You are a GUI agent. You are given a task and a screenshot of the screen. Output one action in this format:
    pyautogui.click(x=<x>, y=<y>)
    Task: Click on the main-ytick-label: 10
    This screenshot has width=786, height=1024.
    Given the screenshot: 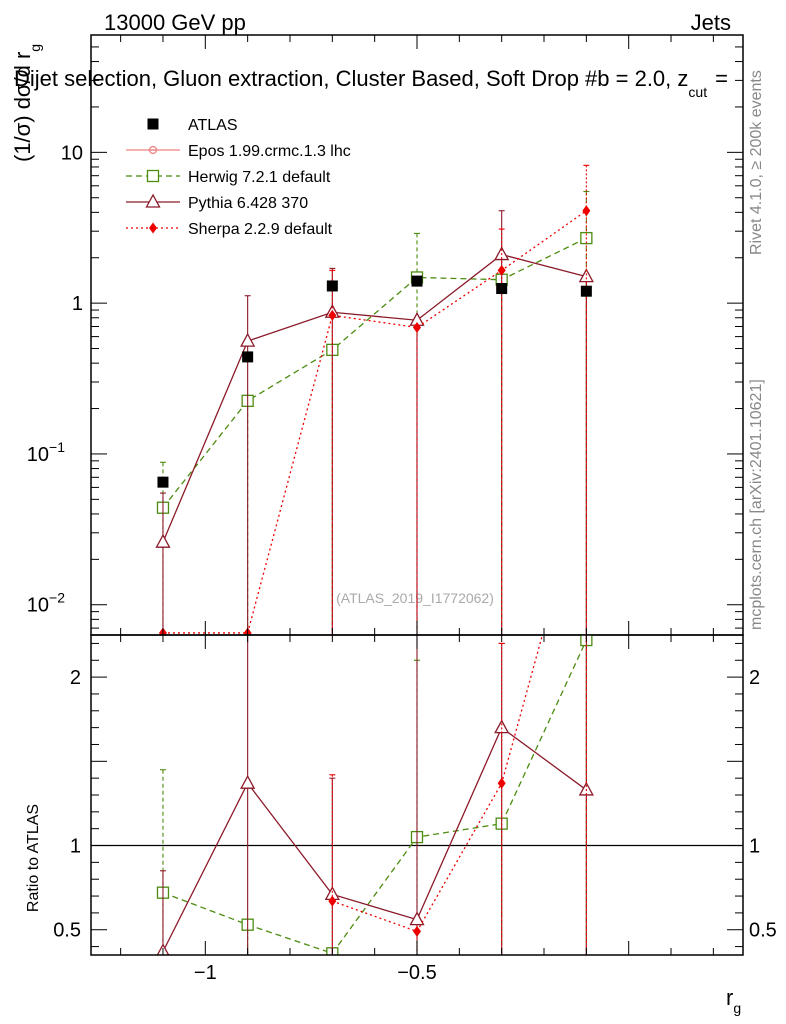 What is the action you would take?
    pyautogui.click(x=72, y=153)
    